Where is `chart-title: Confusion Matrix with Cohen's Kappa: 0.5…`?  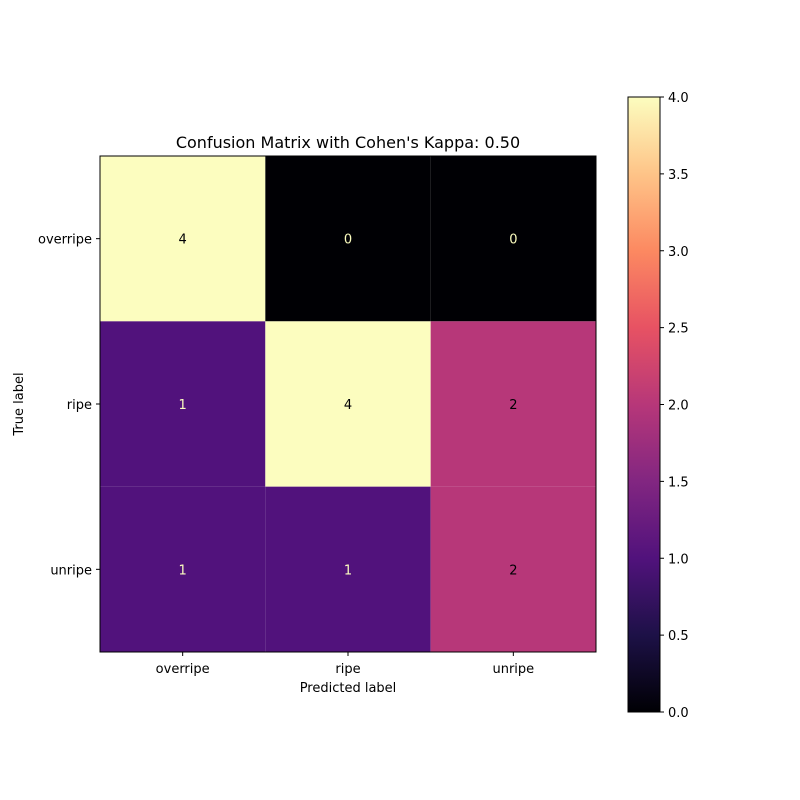
chart-title: Confusion Matrix with Cohen's Kappa: 0.5… is located at coordinates (348, 142).